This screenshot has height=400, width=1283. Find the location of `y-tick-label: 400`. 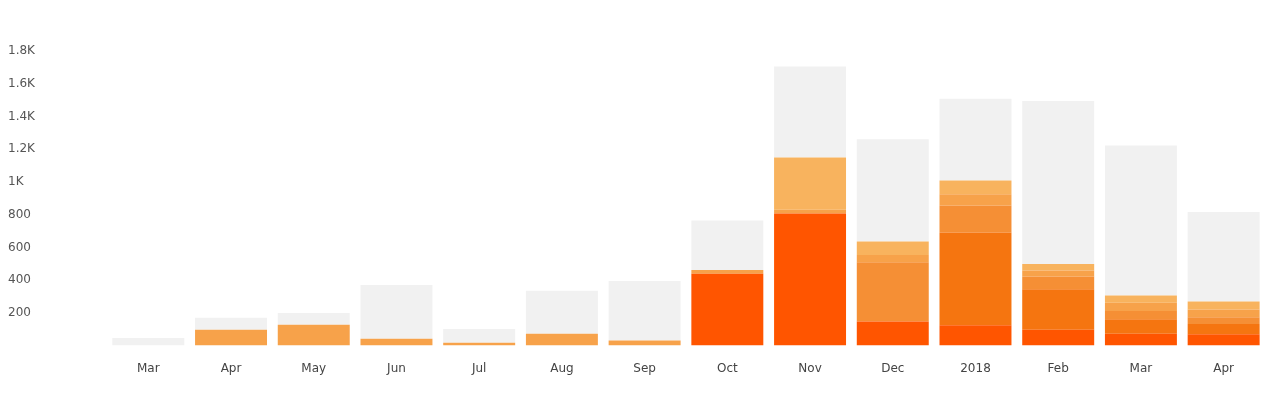

y-tick-label: 400 is located at coordinates (19, 279).